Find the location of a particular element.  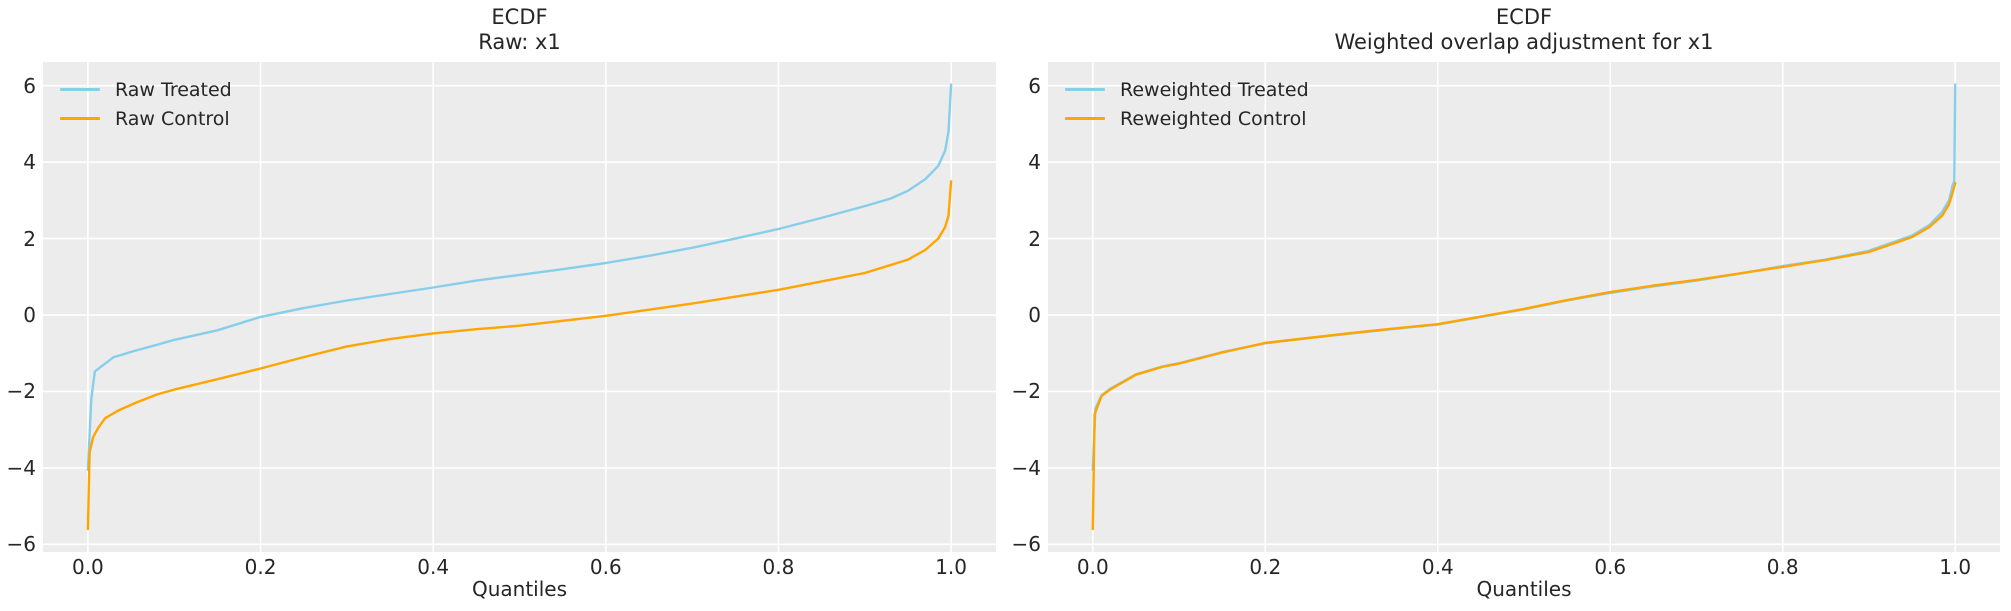

legend-label: Reweighted Control is located at coordinates (1213, 118).